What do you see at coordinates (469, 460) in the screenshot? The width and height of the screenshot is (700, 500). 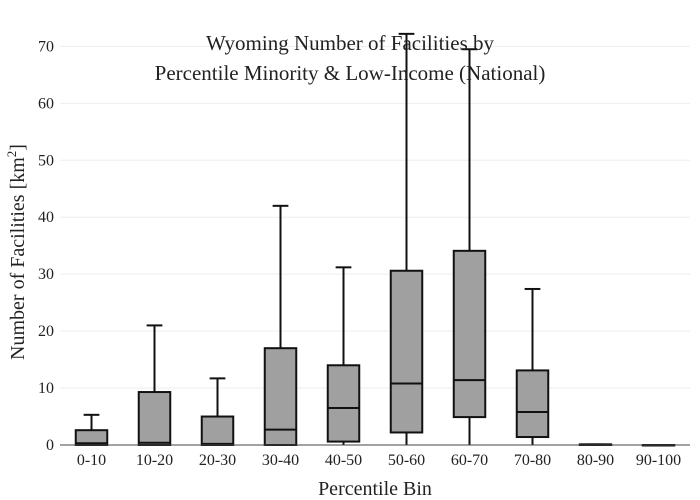 I see `x-tick-label: 60-70` at bounding box center [469, 460].